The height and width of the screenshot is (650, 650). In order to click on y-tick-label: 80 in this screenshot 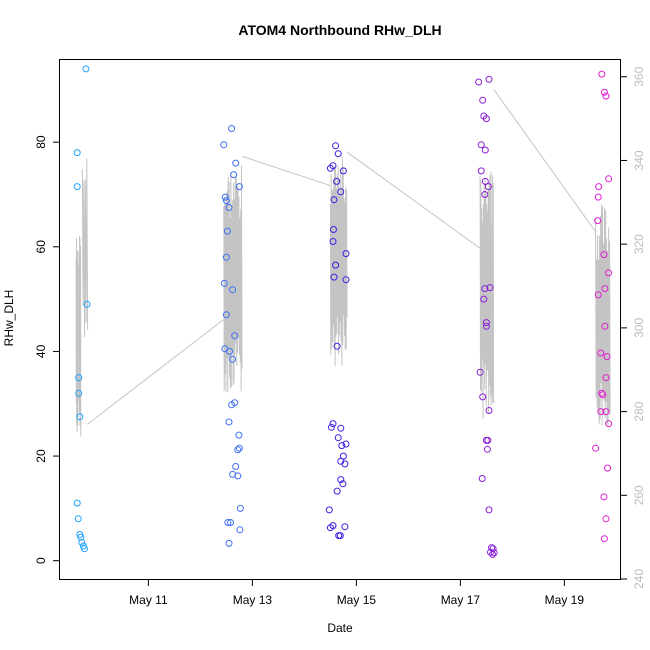, I will do `click(41, 142)`.